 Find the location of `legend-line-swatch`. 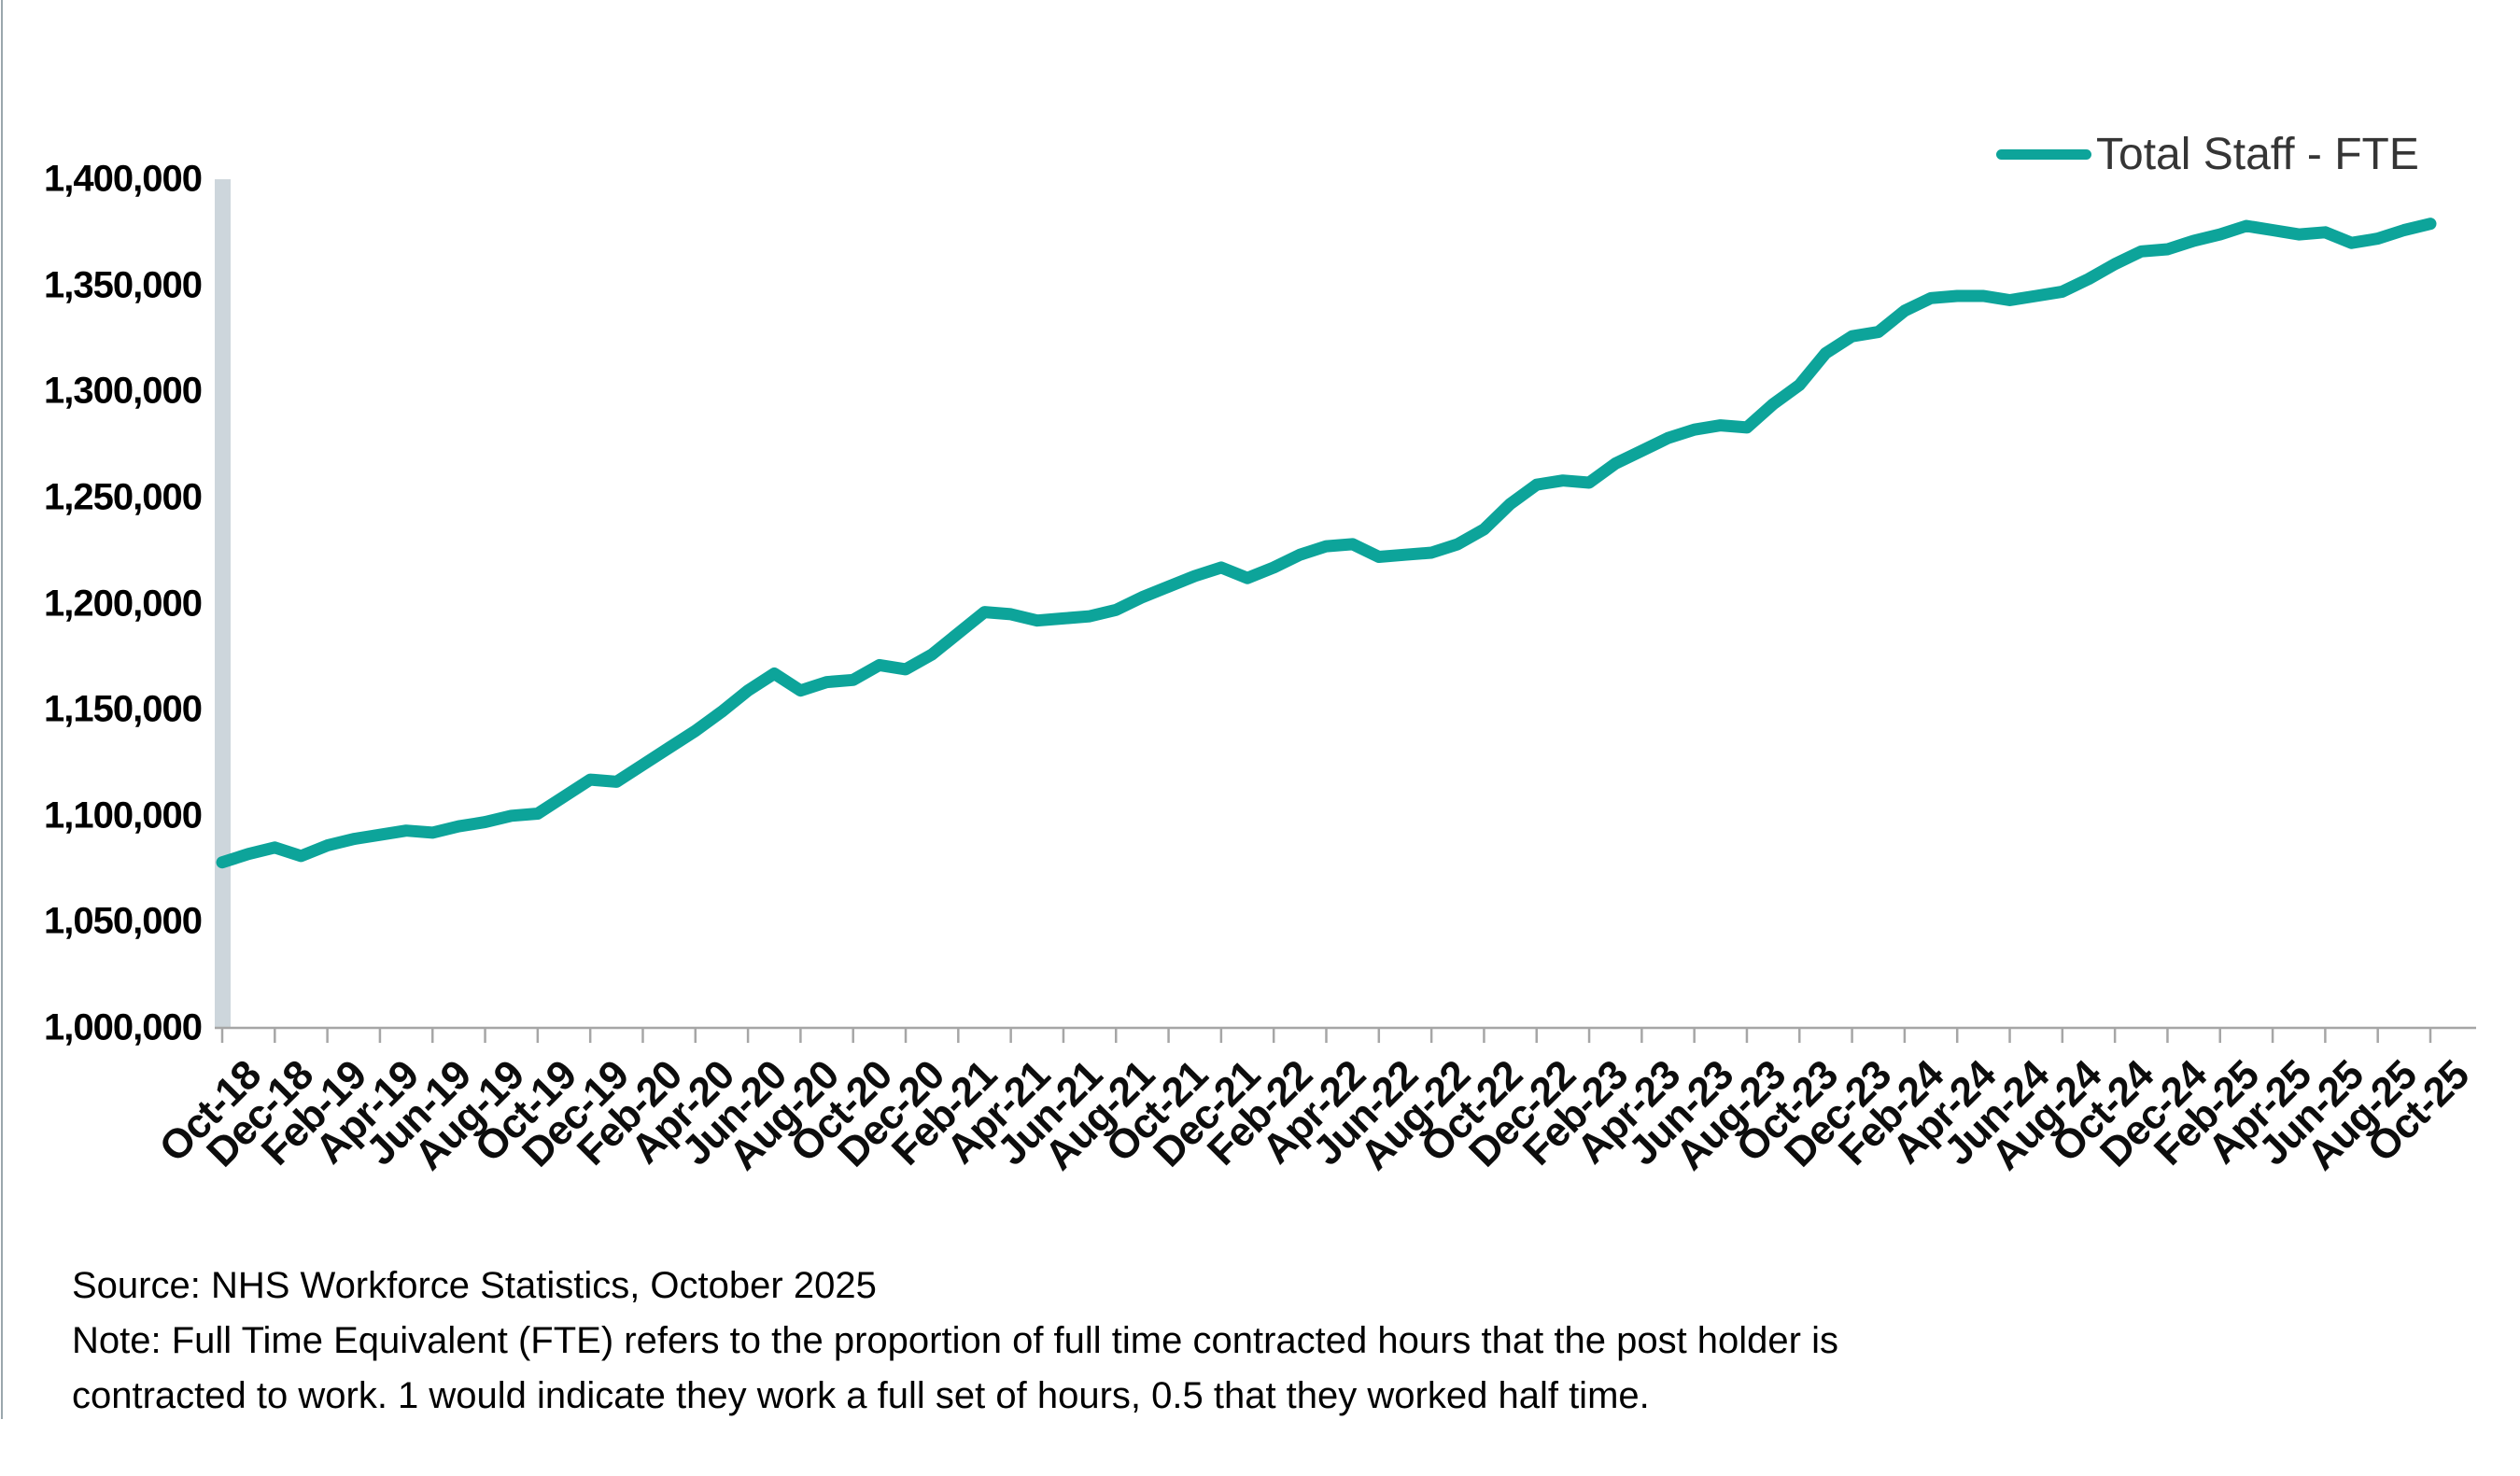

legend-line-swatch is located at coordinates (2043, 154).